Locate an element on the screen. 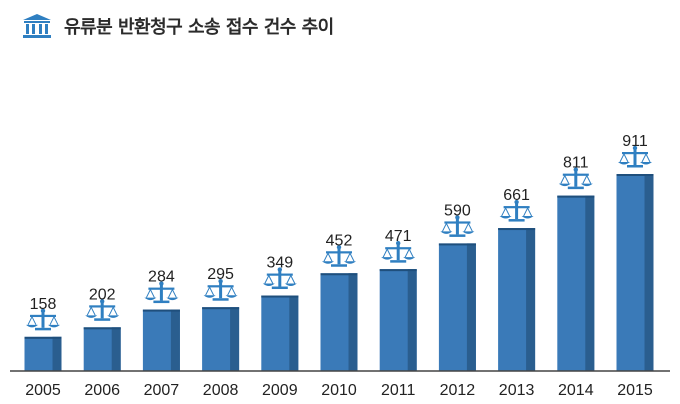  data-label: 202 is located at coordinates (102, 294).